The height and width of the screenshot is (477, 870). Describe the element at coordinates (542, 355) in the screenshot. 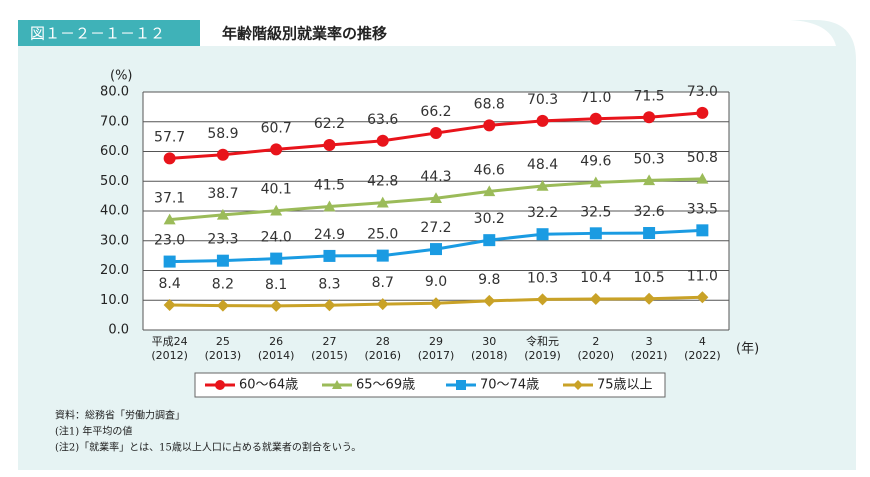

I see `x-tick-sublabel: (2019)` at that location.